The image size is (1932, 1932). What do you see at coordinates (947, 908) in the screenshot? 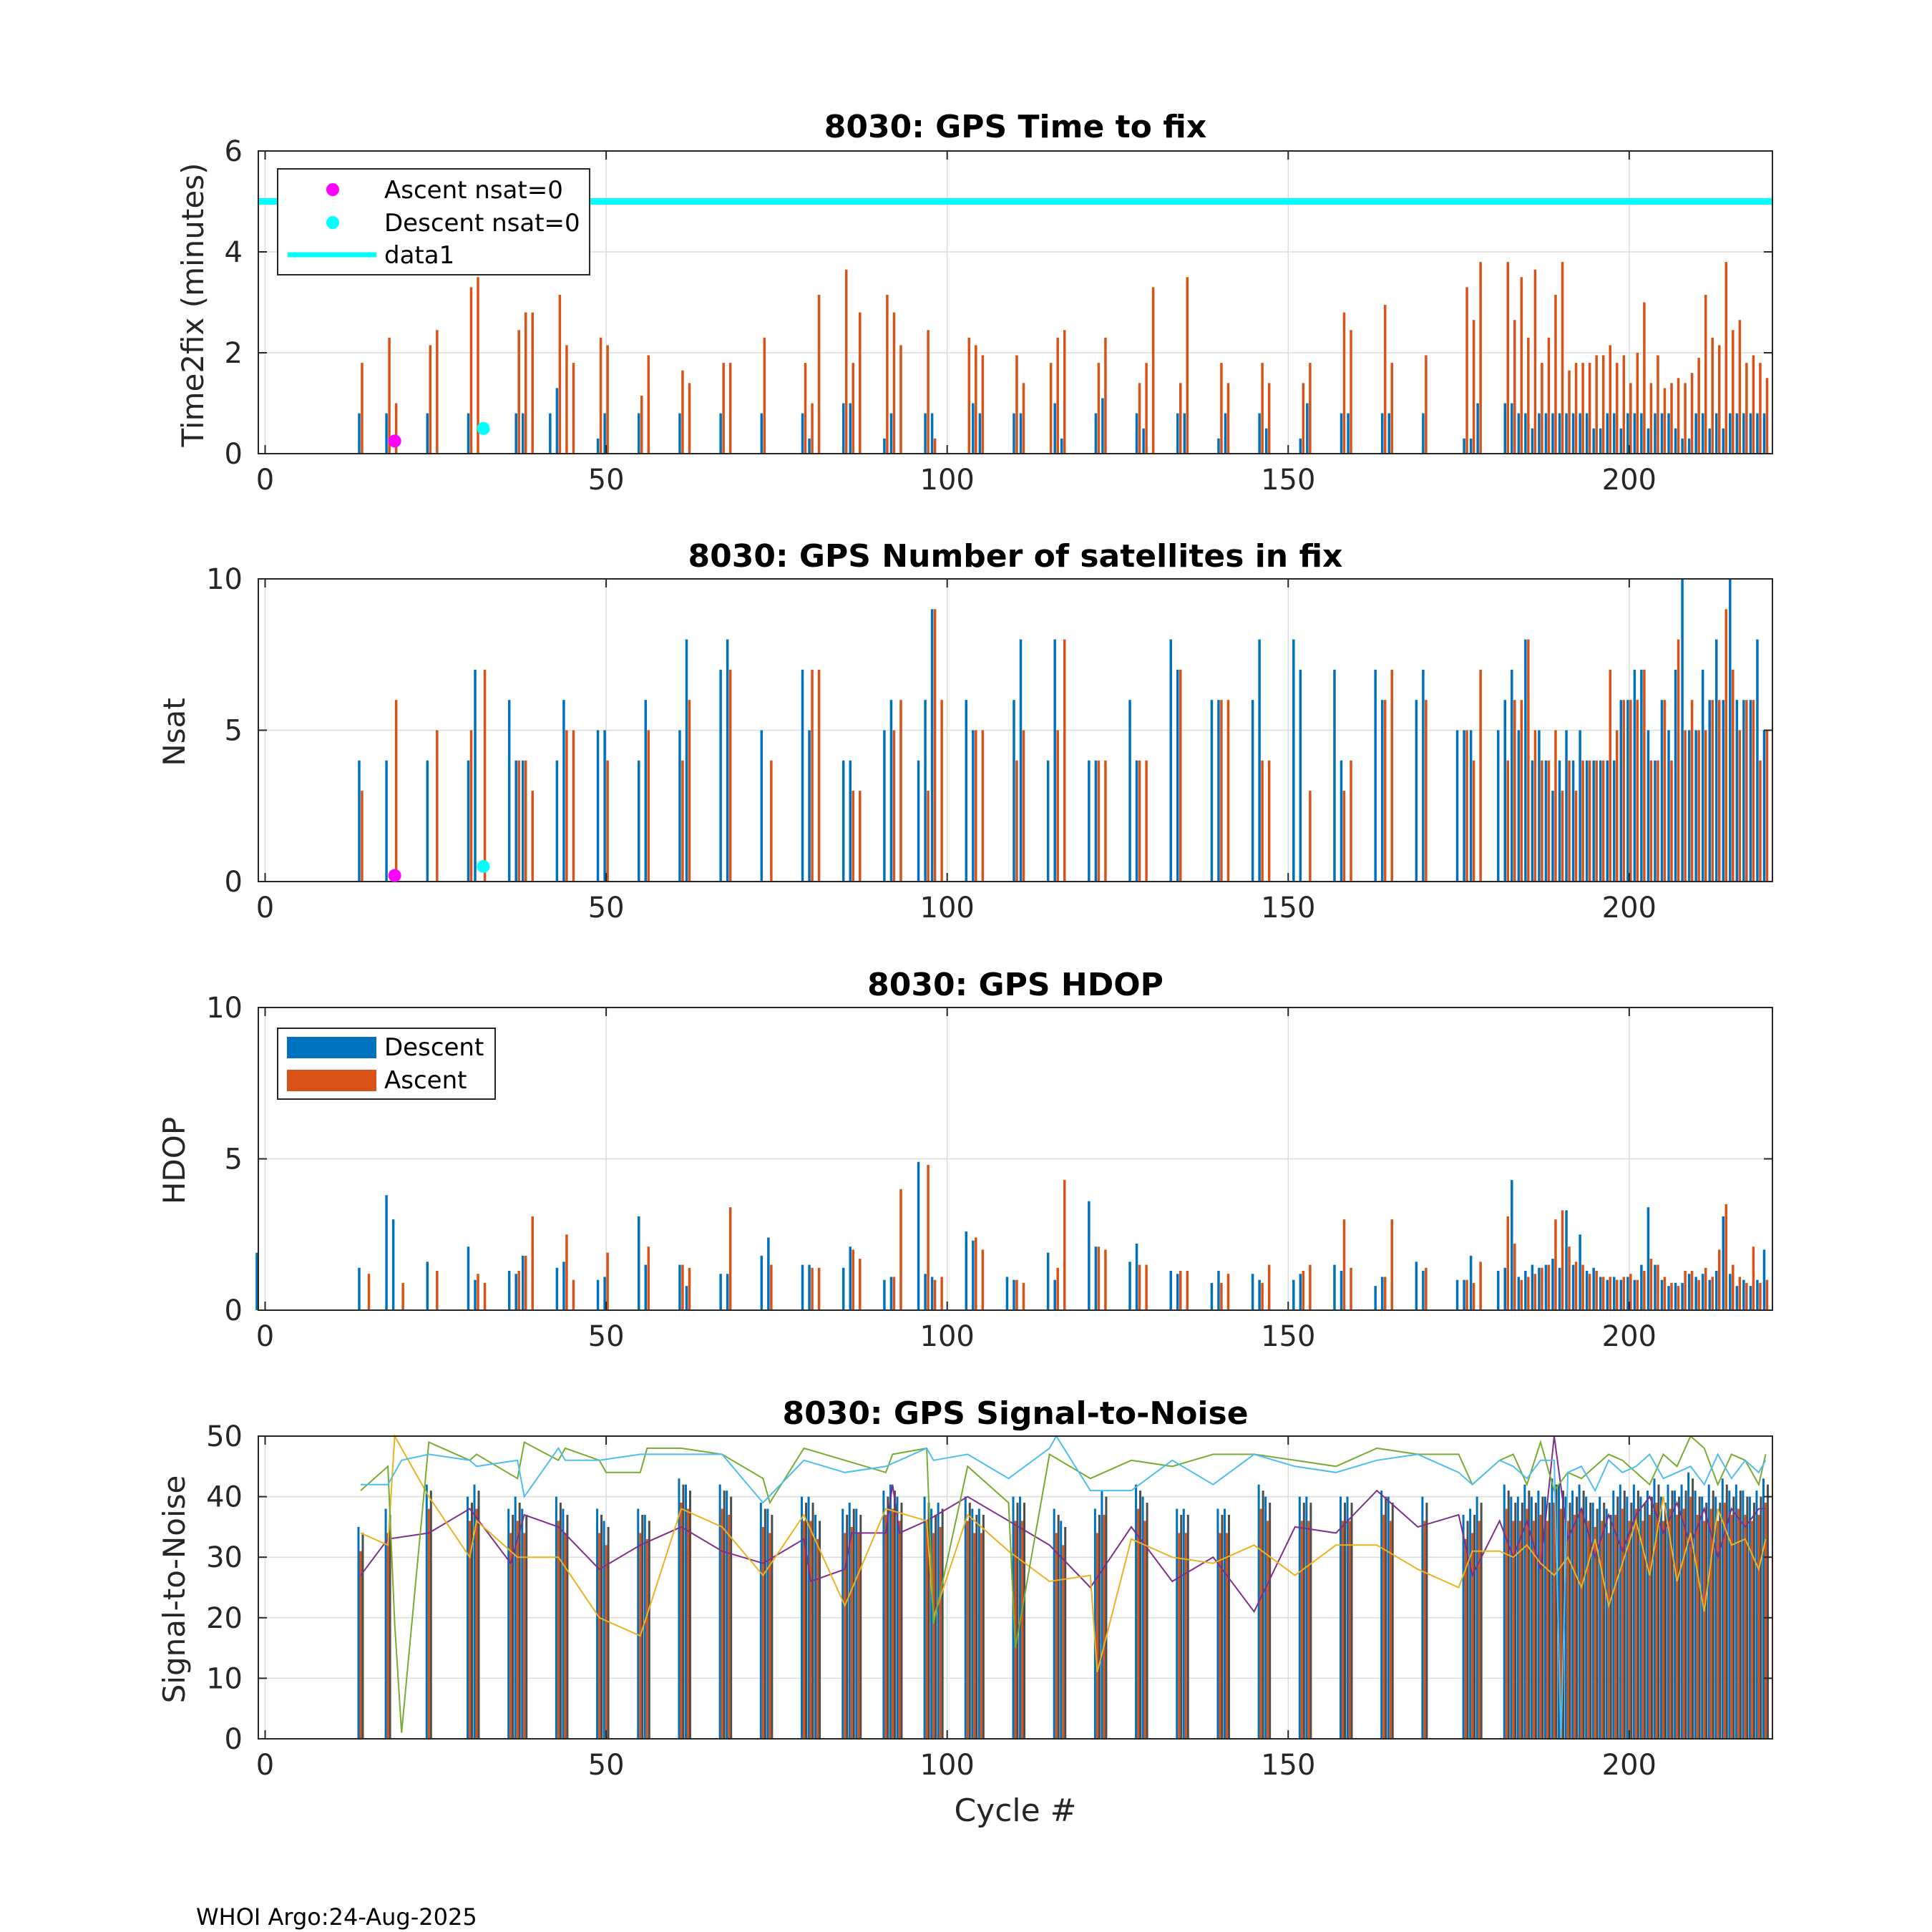
I see `x-tick-label: 100` at bounding box center [947, 908].